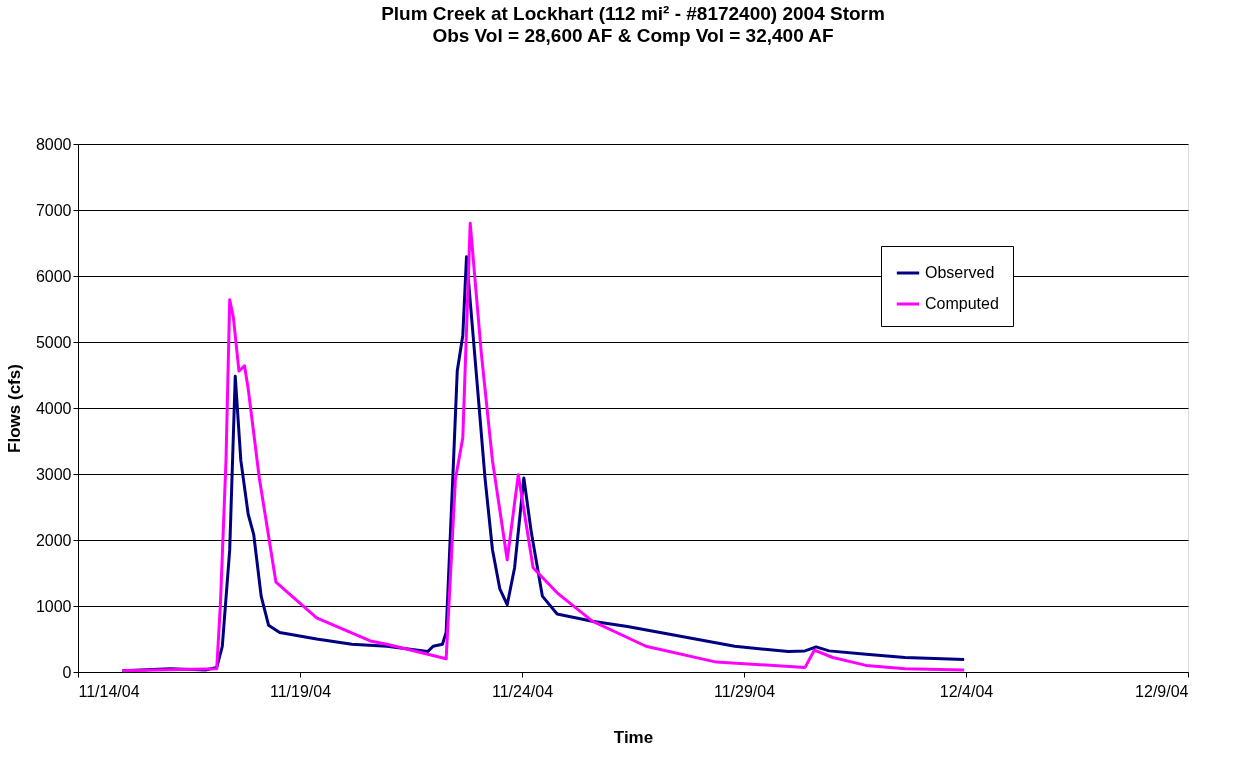 The image size is (1253, 772). What do you see at coordinates (1162, 691) in the screenshot?
I see `x-tick-label: 12/9/04` at bounding box center [1162, 691].